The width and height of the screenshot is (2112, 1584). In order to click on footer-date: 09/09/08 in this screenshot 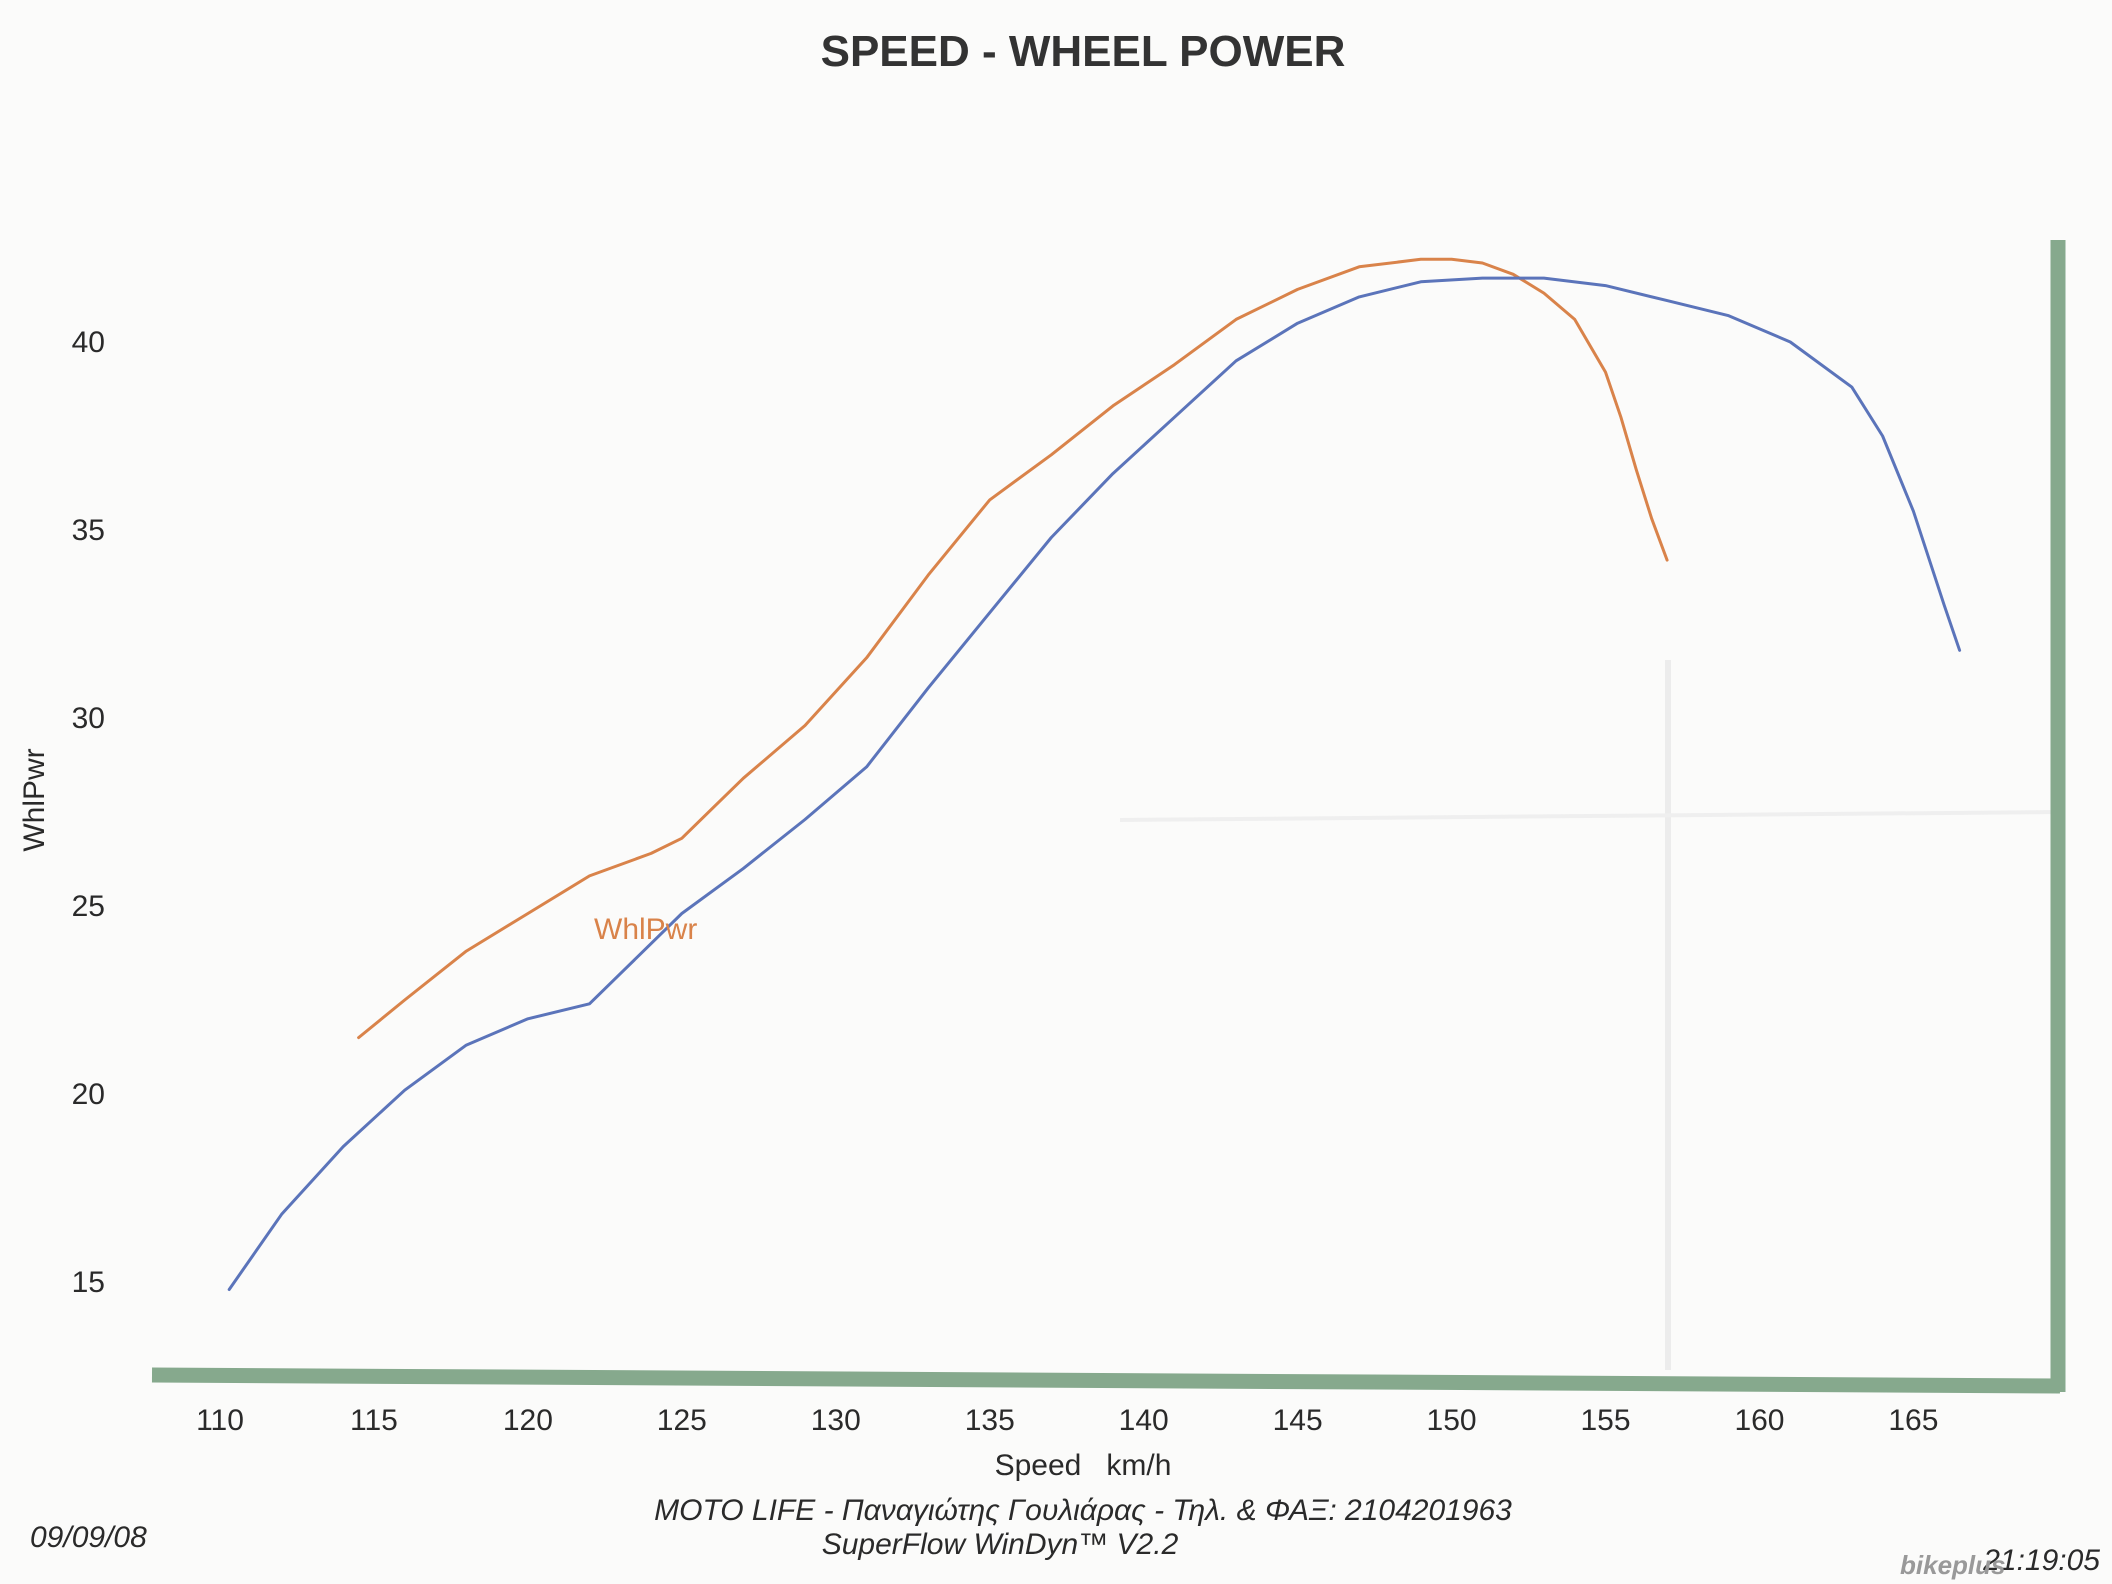, I will do `click(88, 1537)`.